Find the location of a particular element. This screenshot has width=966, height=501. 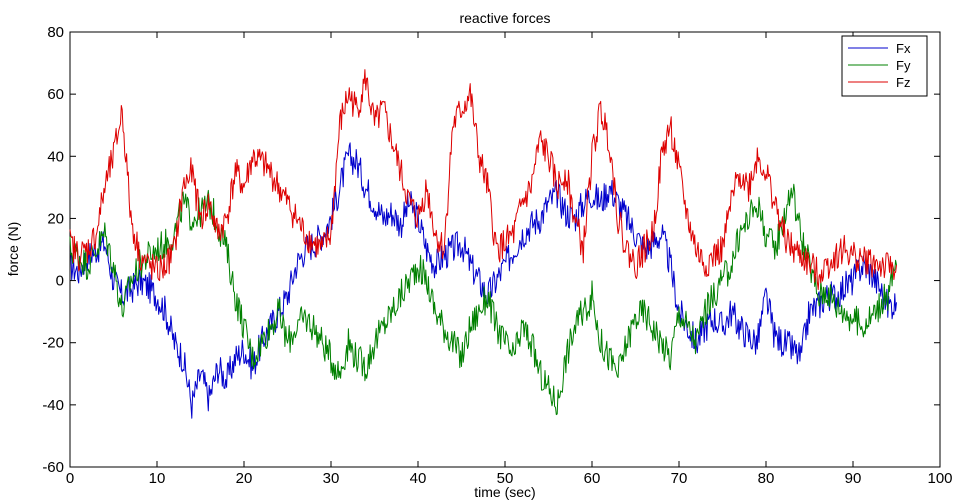

legend-label-fy: Fy is located at coordinates (903, 65).